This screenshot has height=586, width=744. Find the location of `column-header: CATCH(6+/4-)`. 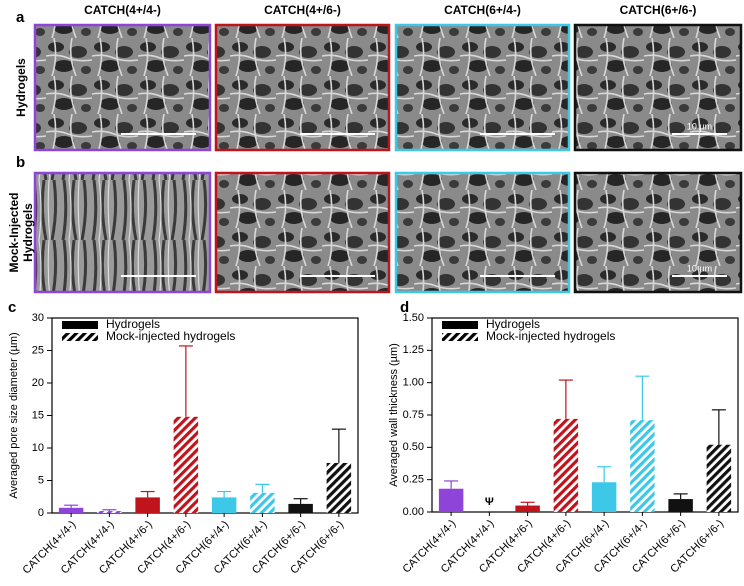

column-header: CATCH(6+/4-) is located at coordinates (482, 10).